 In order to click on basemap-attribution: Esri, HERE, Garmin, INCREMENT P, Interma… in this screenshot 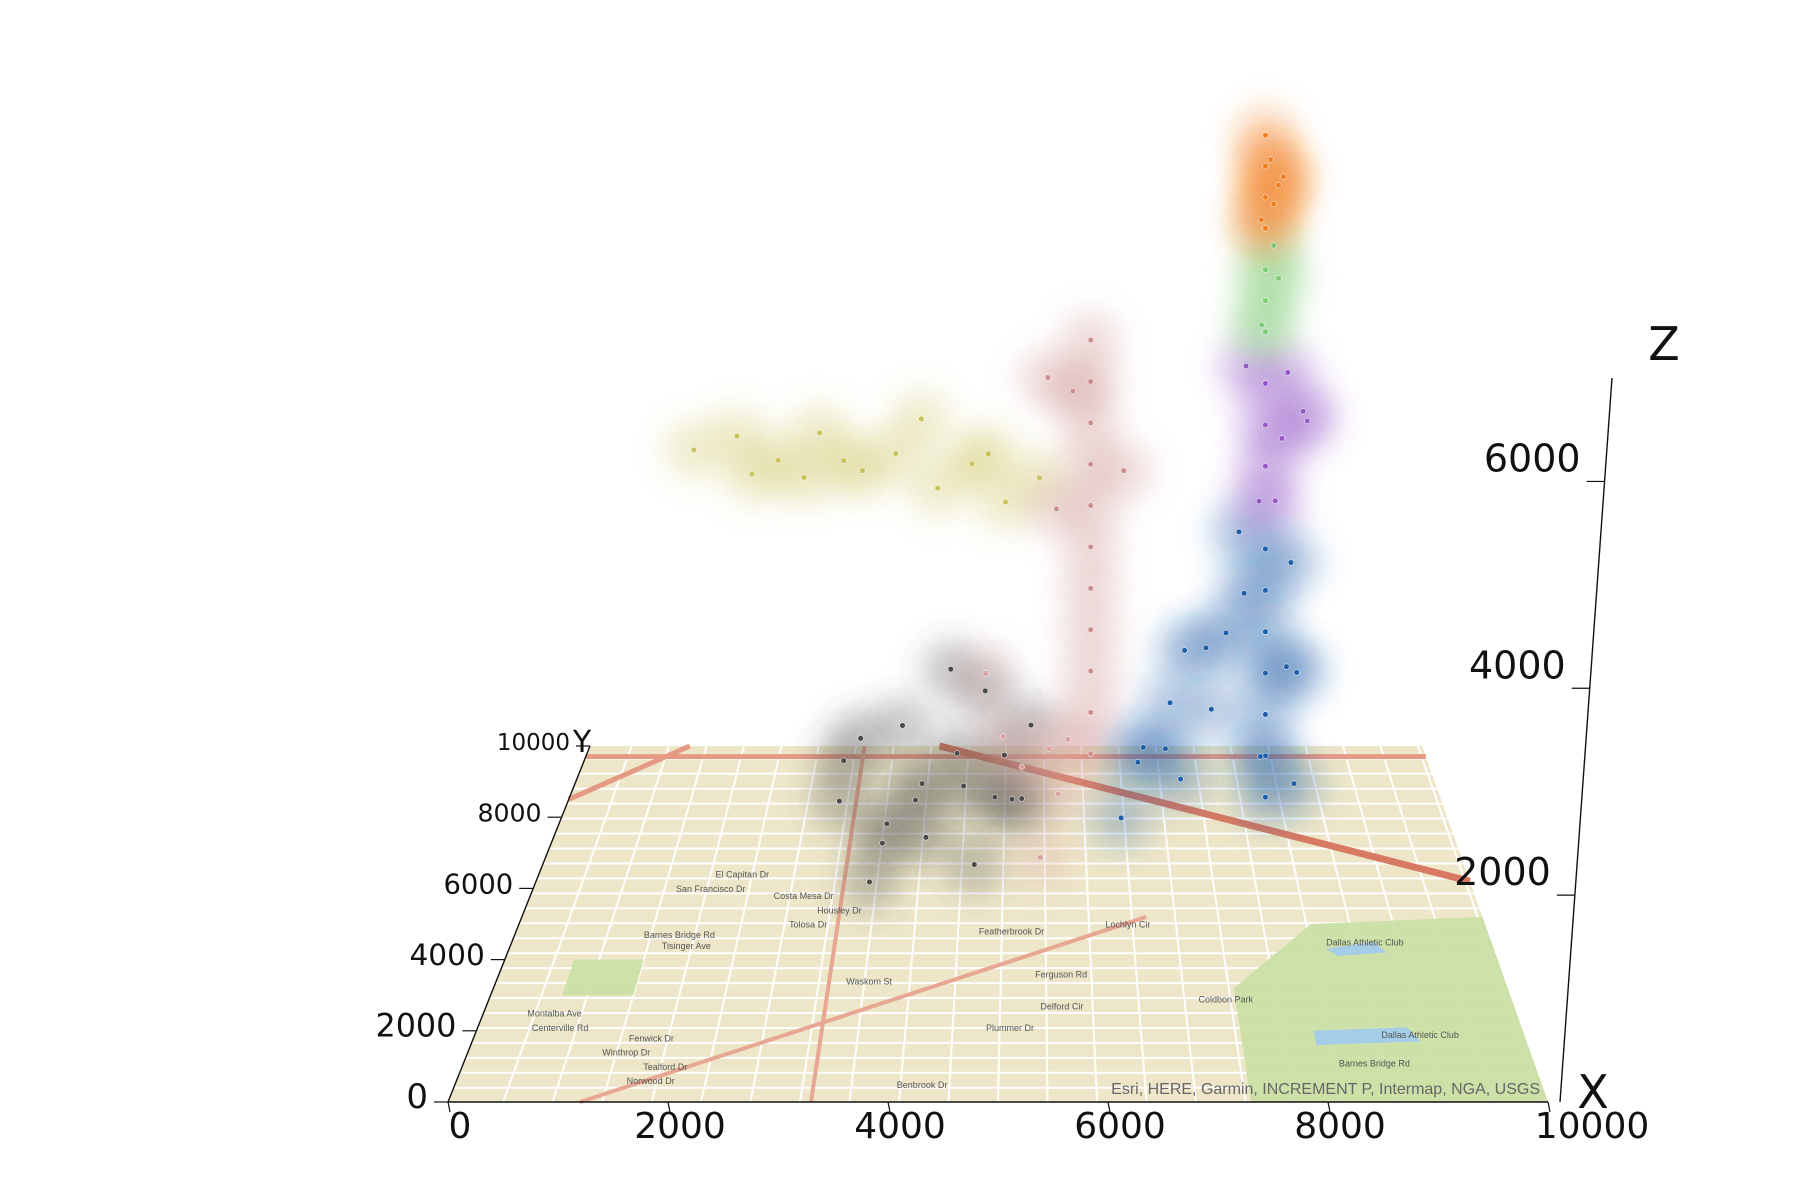, I will do `click(1325, 1089)`.